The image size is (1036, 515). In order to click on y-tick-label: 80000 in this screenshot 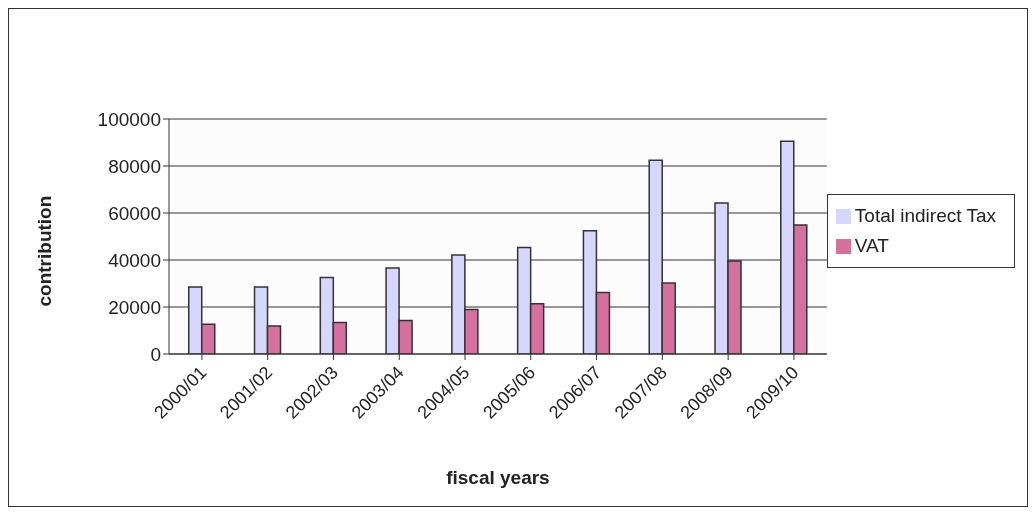, I will do `click(134, 166)`.